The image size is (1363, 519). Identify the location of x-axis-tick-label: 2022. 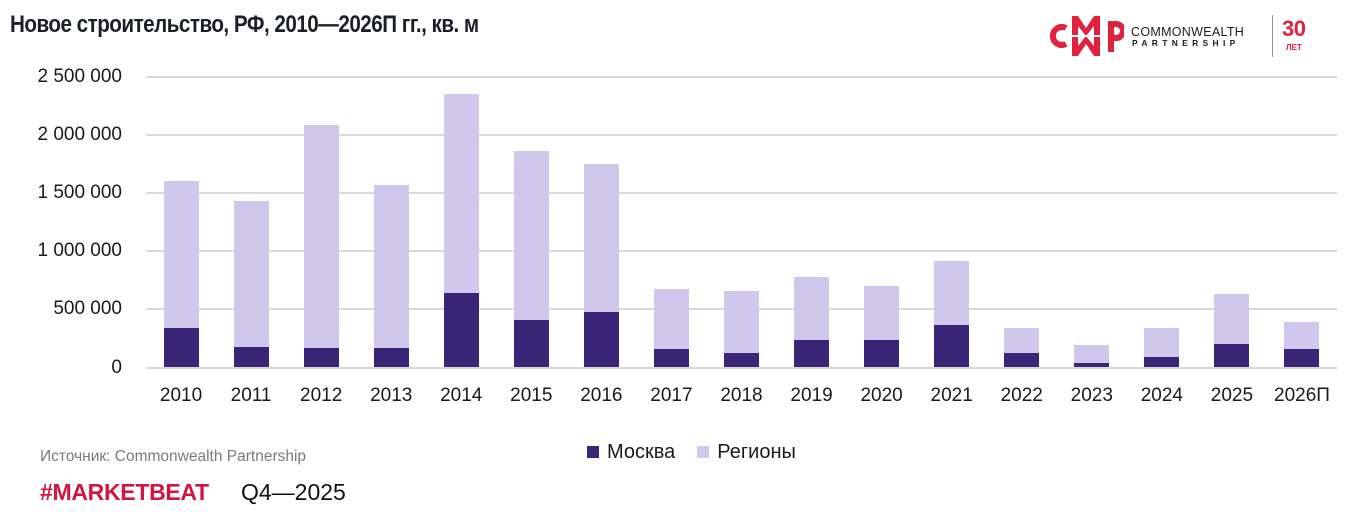
(1021, 395).